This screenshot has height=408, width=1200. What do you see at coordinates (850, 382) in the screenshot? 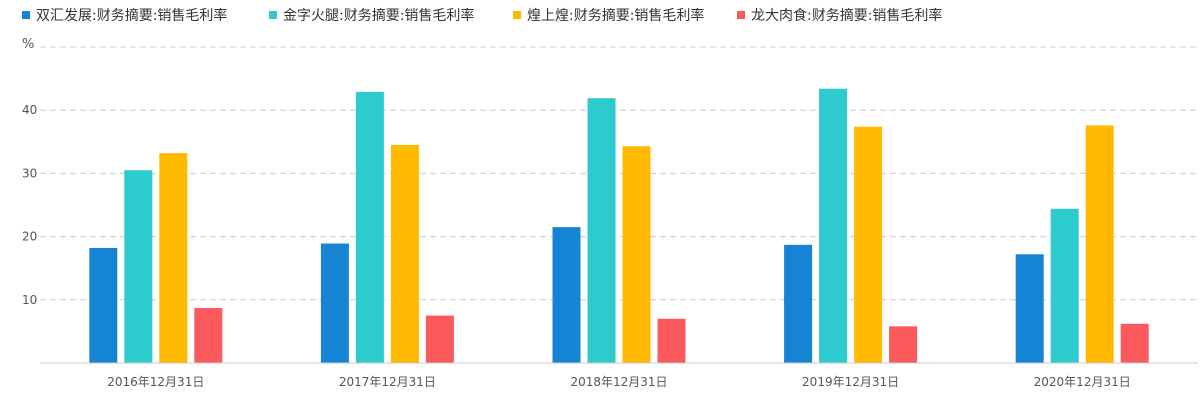
I see `x-tick-label: 2019年12月31日` at bounding box center [850, 382].